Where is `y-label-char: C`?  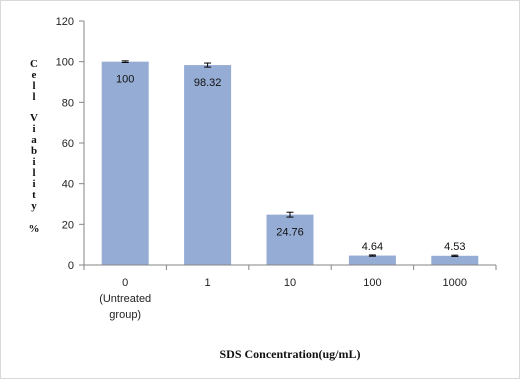 y-label-char: C is located at coordinates (34, 64).